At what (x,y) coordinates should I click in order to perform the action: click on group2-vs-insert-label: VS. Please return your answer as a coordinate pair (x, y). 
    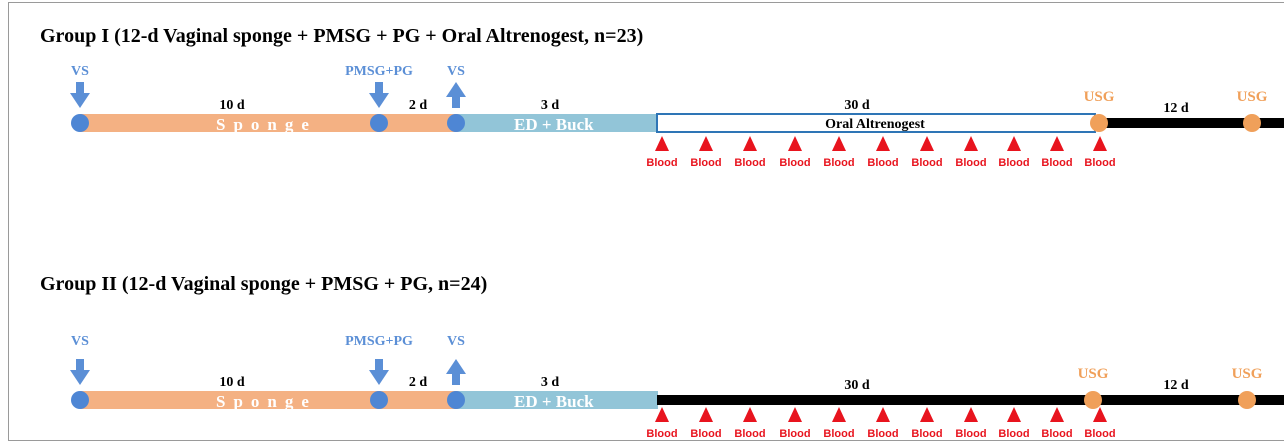
    Looking at the image, I should click on (80, 341).